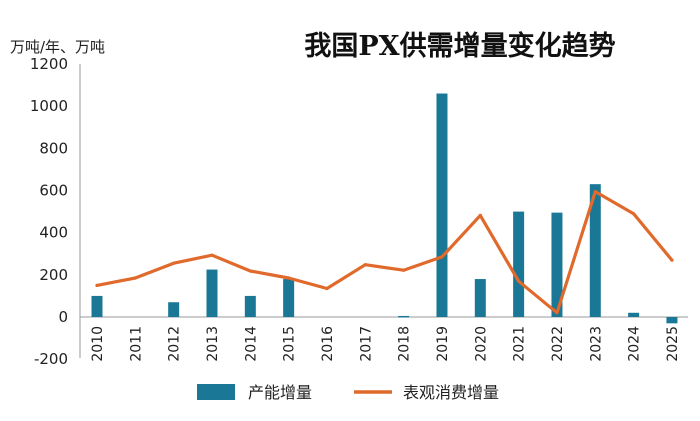  Describe the element at coordinates (480, 298) in the screenshot. I see `bar-2020` at that location.